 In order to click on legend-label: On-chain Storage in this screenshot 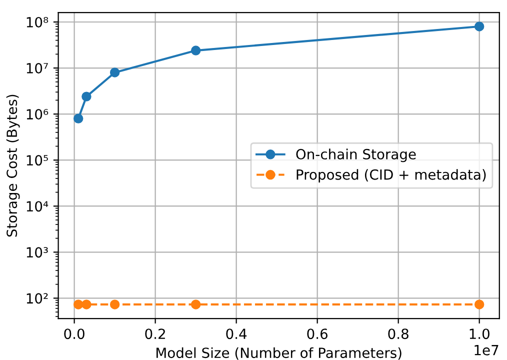, I will do `click(356, 155)`.